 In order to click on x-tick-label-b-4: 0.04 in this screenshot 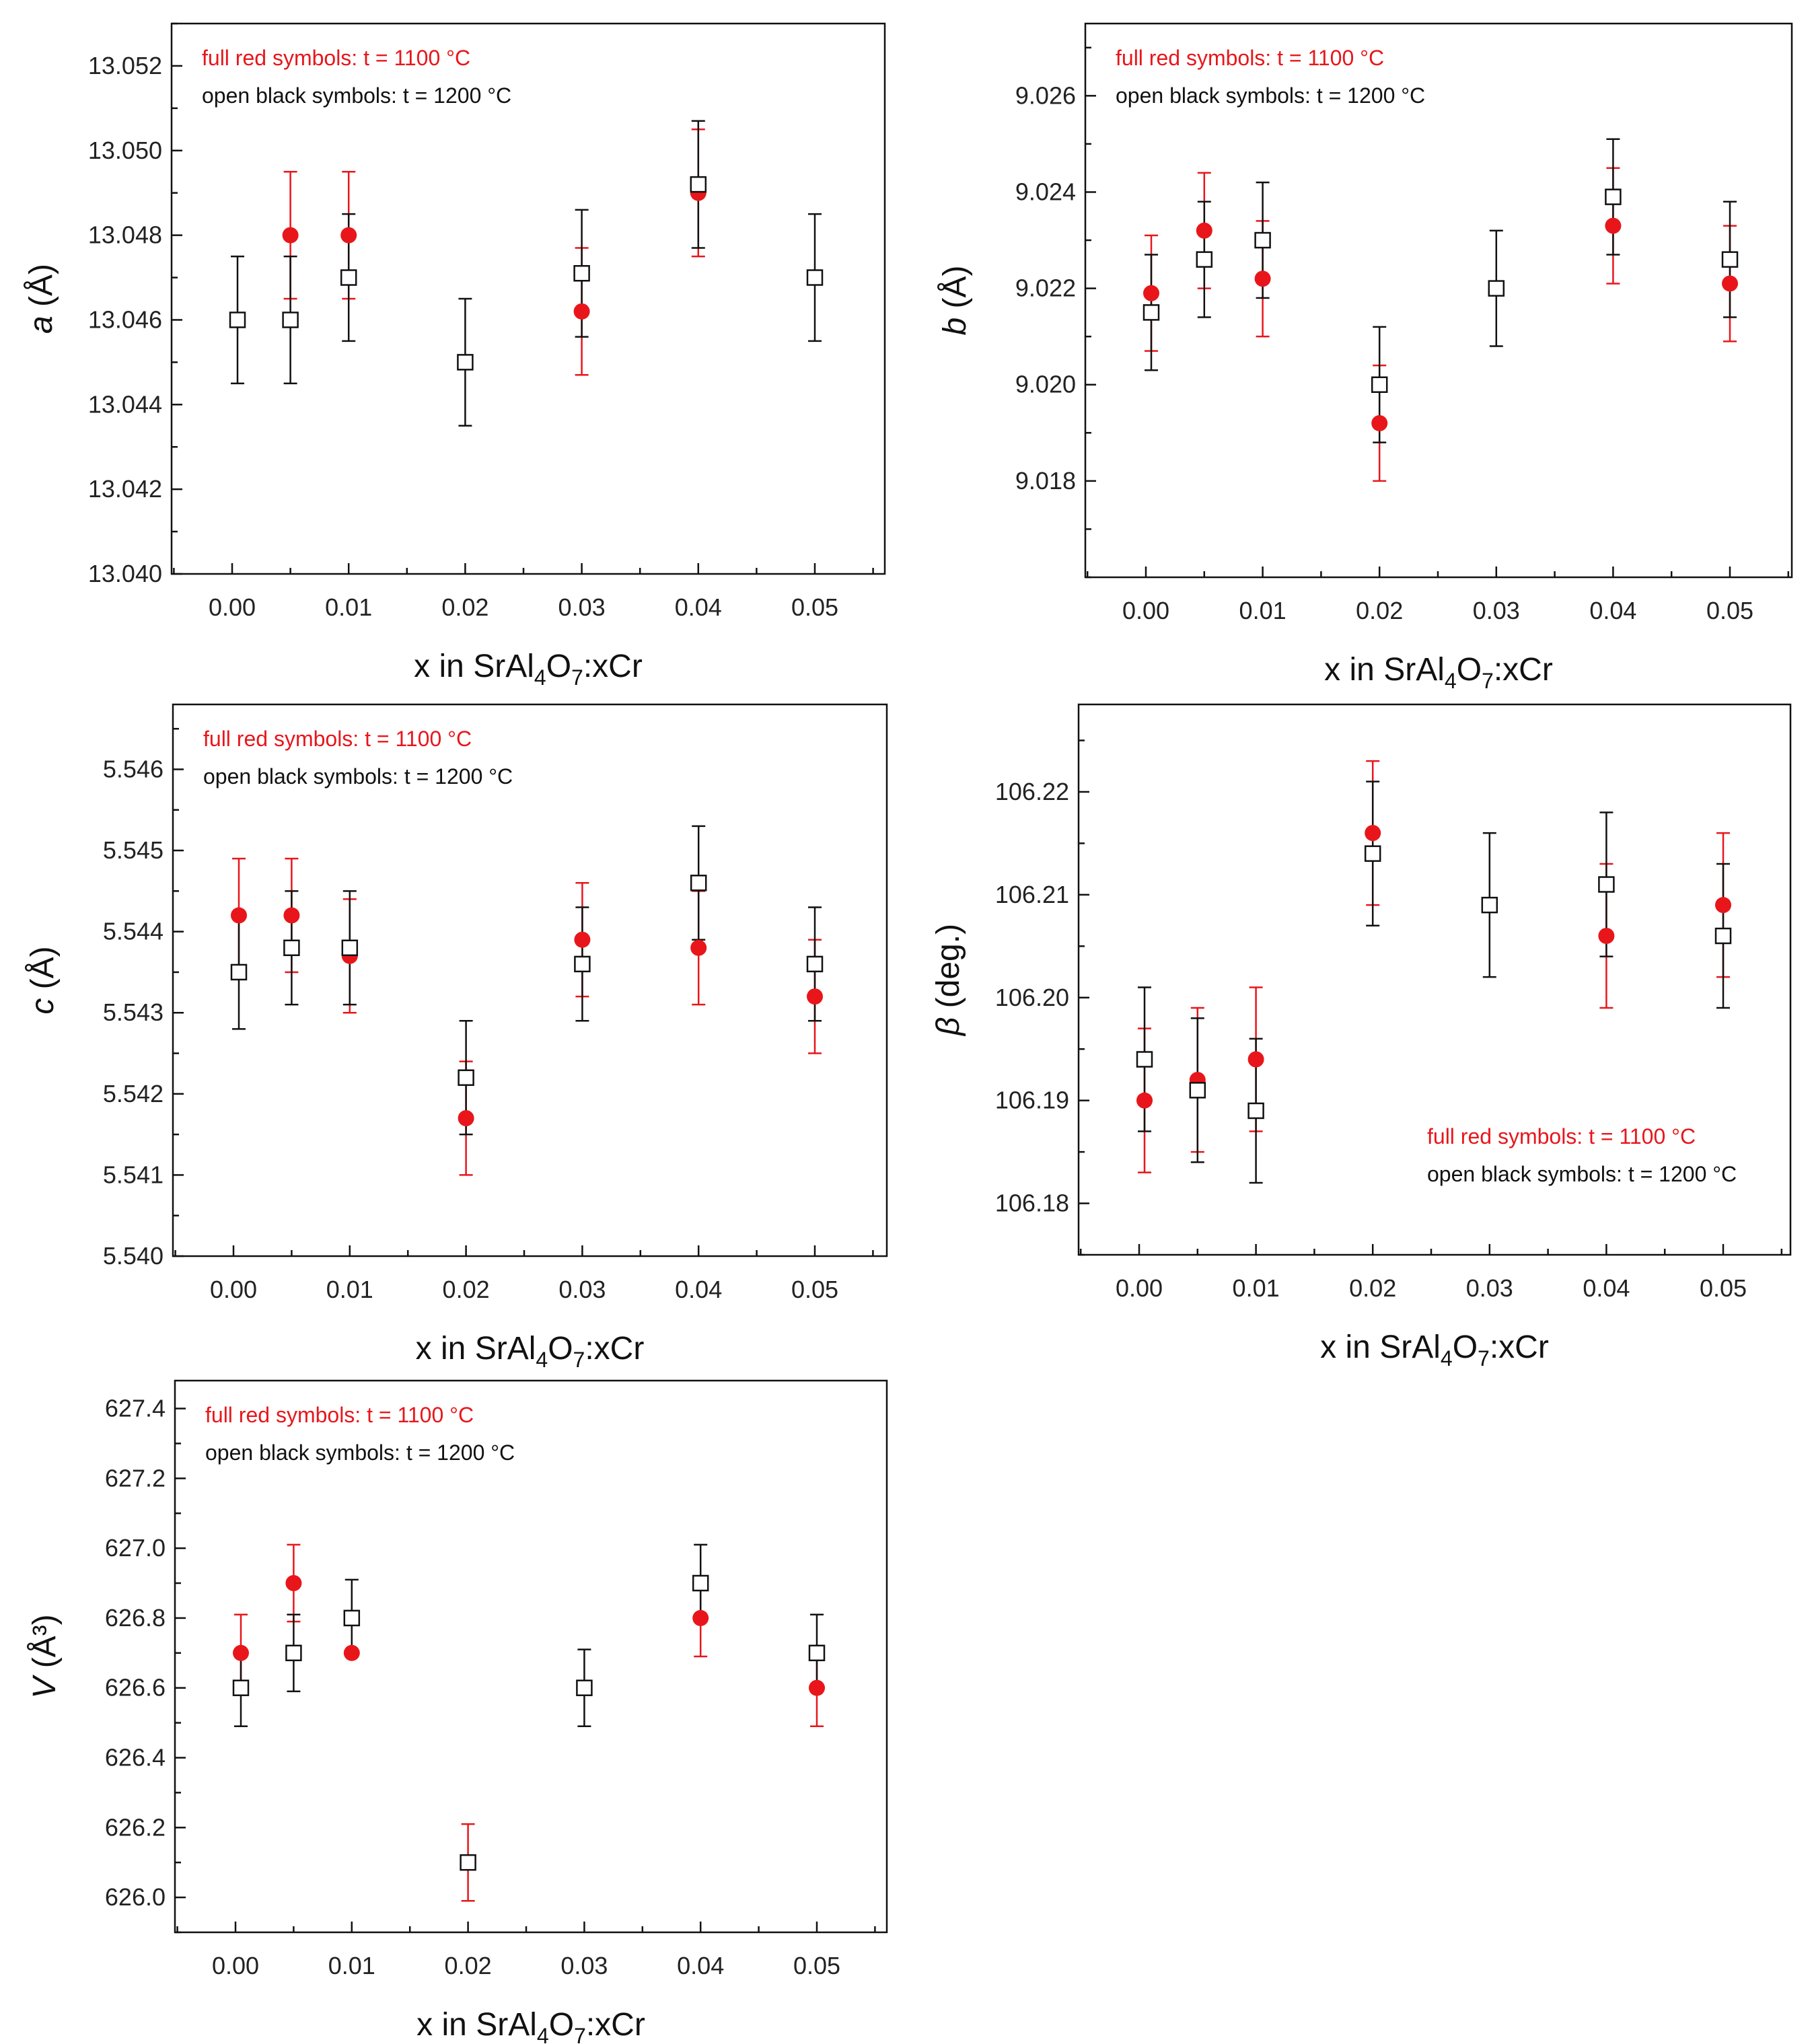, I will do `click(1612, 610)`.